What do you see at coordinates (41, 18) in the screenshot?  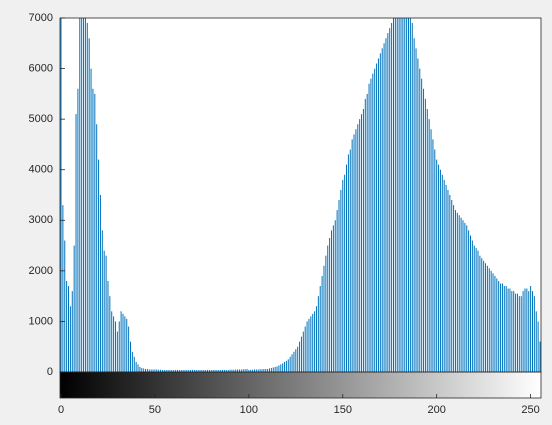 I see `y-tick-label: 7000` at bounding box center [41, 18].